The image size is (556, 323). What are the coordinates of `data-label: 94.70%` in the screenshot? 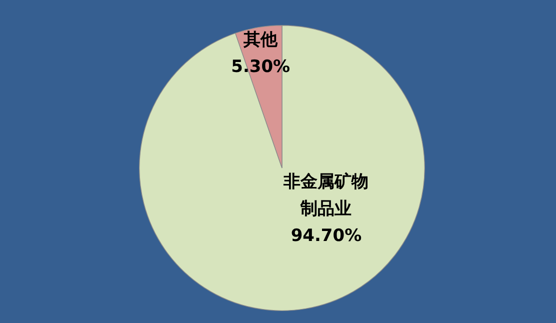 It's located at (326, 236).